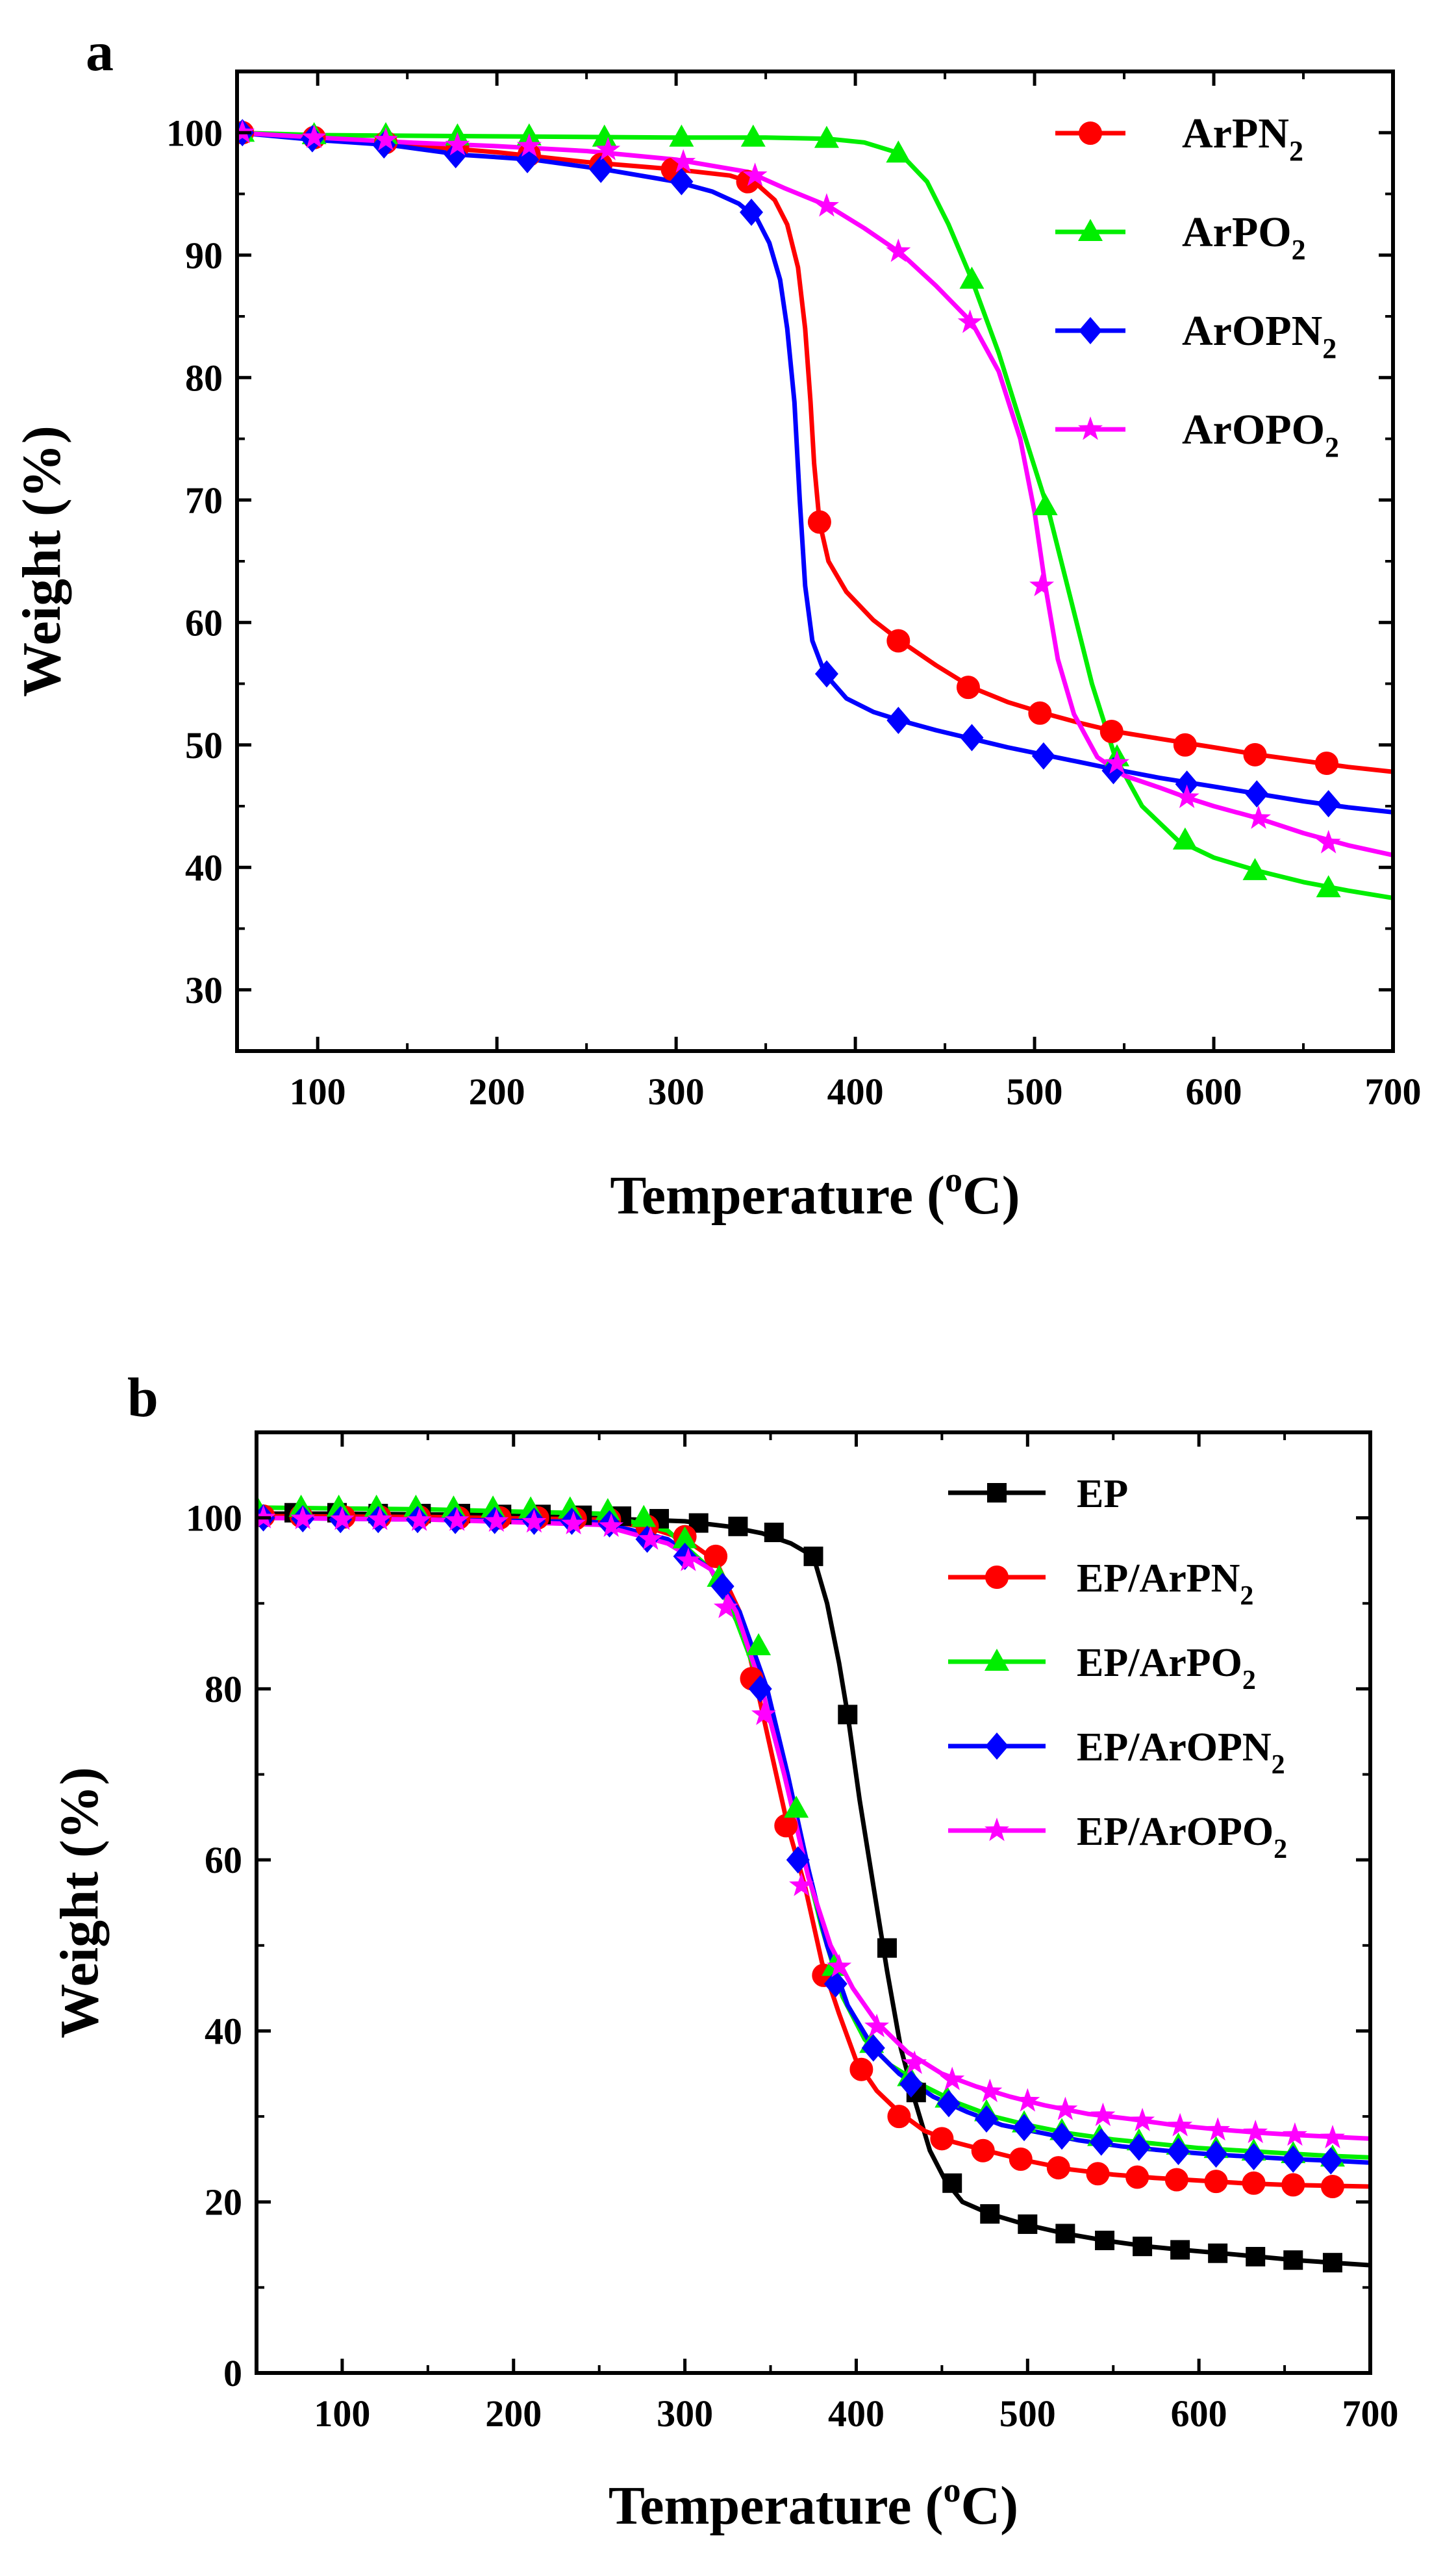 This screenshot has width=1456, height=2562. Describe the element at coordinates (997, 1660) in the screenshot. I see `legend-marker` at that location.